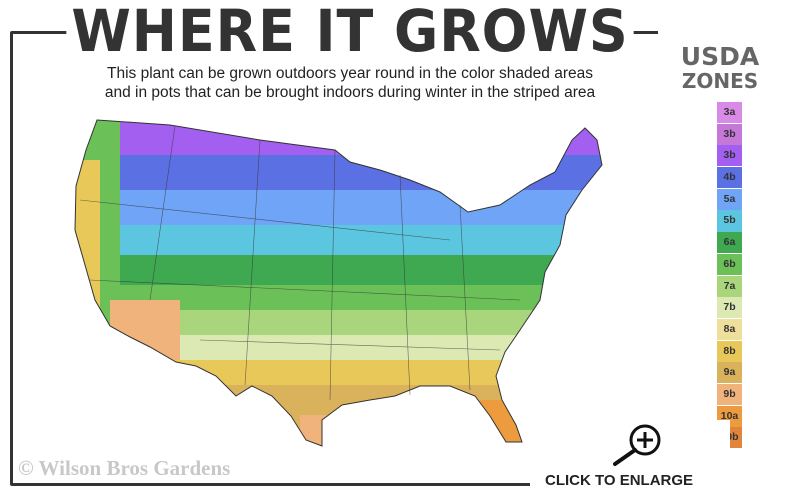 This screenshot has width=800, height=500. I want to click on legend-zone-9b: 9b, so click(729, 394).